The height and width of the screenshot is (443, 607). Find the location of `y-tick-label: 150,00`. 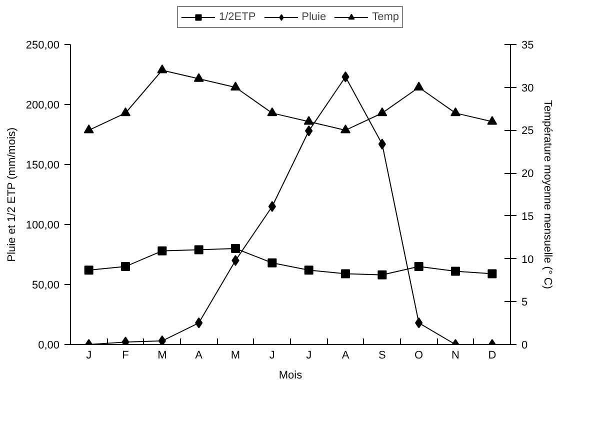

y-tick-label: 150,00 is located at coordinates (43, 166).